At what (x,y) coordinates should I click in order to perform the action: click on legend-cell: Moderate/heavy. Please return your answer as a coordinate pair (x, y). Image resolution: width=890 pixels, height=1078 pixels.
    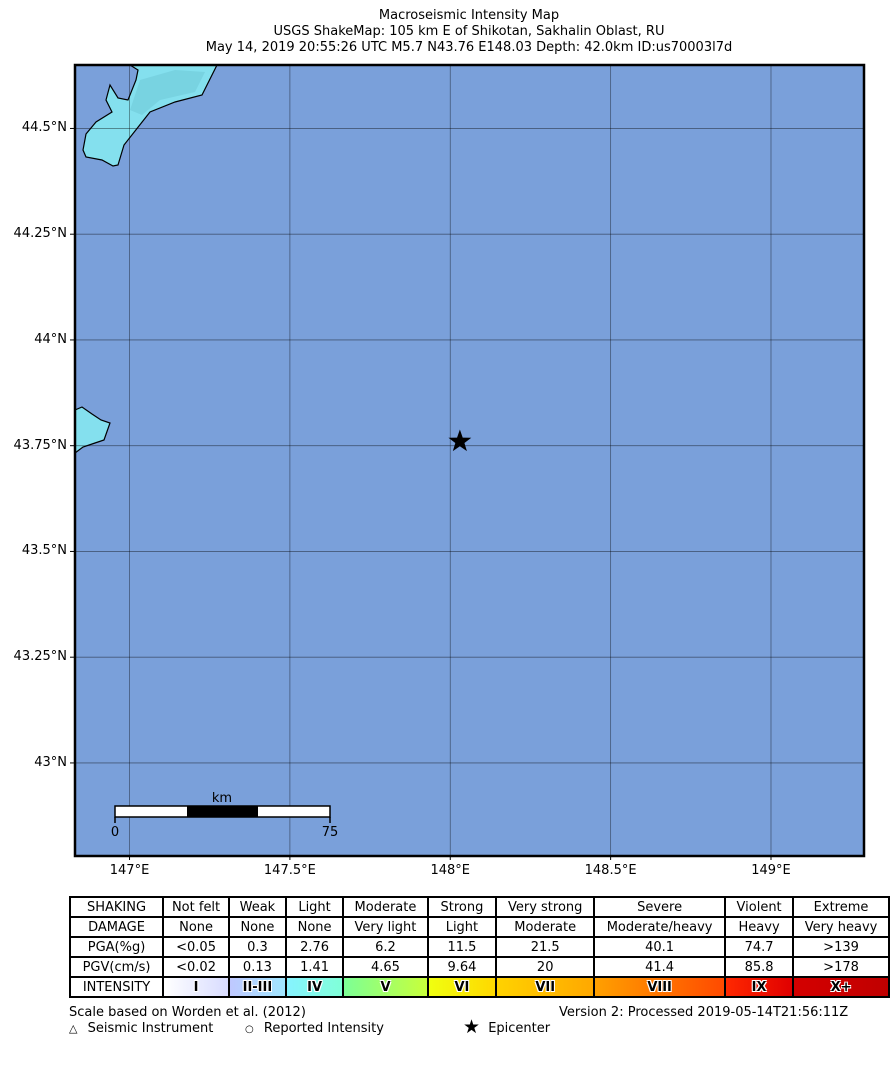
    Looking at the image, I should click on (660, 927).